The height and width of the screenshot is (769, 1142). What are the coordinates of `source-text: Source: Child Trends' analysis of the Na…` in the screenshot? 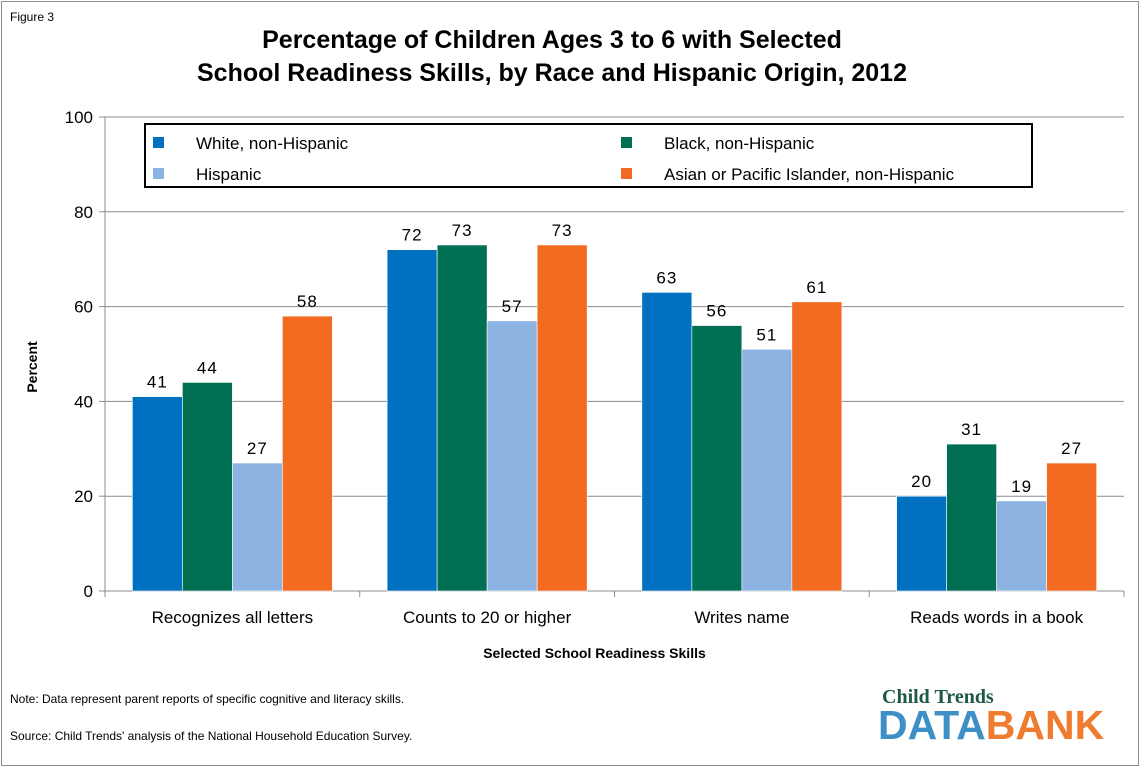 It's located at (211, 736).